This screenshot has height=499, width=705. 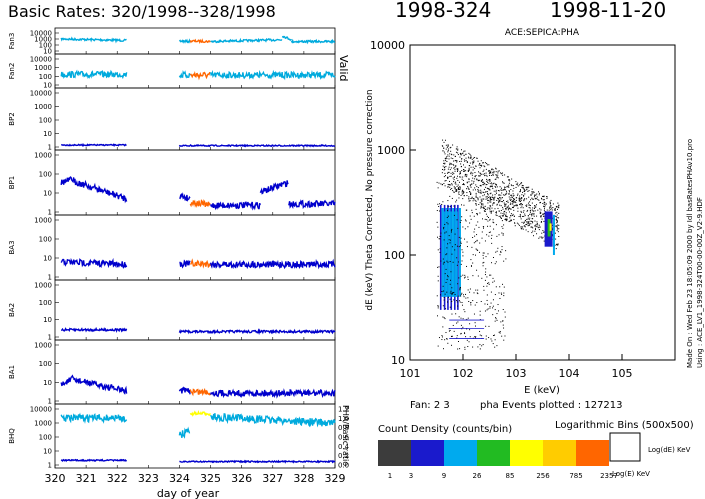 I want to click on panel-label: BA3, so click(x=12, y=247).